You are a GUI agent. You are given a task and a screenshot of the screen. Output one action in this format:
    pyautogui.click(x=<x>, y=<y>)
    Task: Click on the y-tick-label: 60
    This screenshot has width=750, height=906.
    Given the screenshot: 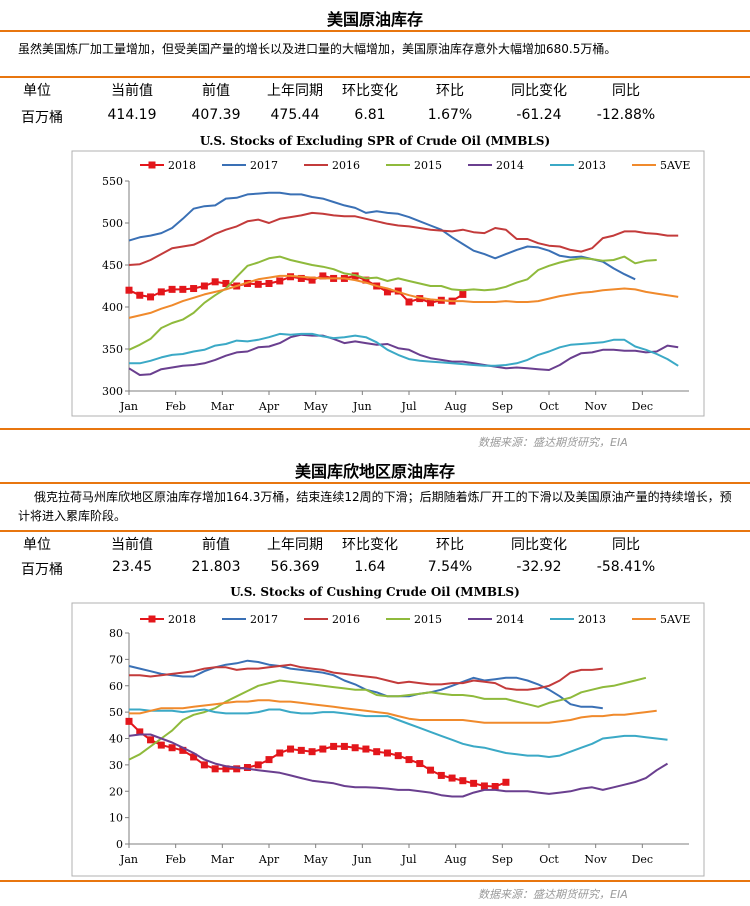 What is the action you would take?
    pyautogui.click(x=116, y=686)
    